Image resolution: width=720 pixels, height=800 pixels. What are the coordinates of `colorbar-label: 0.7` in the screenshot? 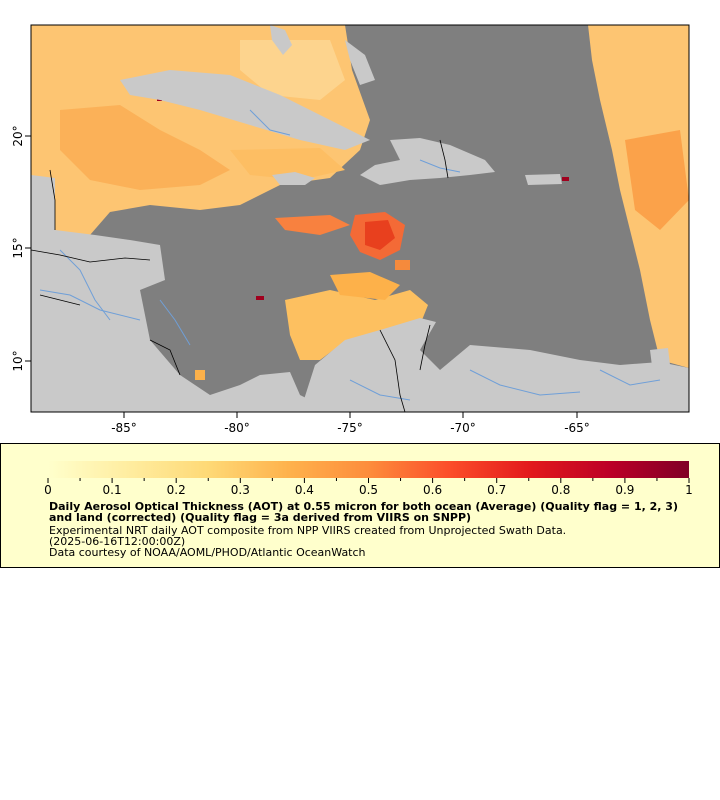 It's located at (496, 490).